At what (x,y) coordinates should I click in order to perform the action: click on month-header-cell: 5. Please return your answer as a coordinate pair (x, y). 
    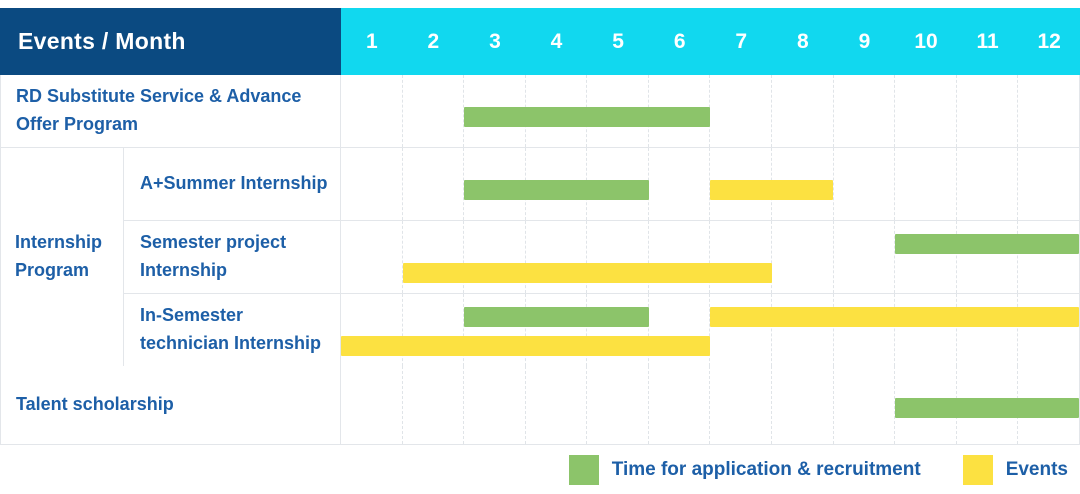
    Looking at the image, I should click on (618, 41).